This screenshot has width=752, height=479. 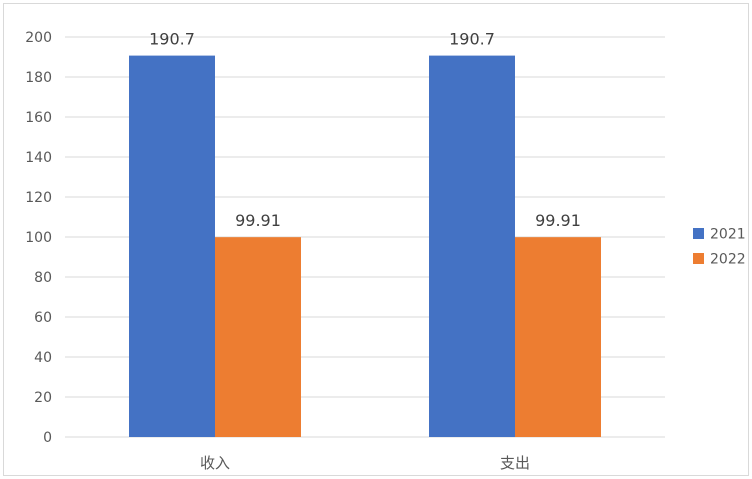 I want to click on y-tick-label: 60, so click(x=43, y=318).